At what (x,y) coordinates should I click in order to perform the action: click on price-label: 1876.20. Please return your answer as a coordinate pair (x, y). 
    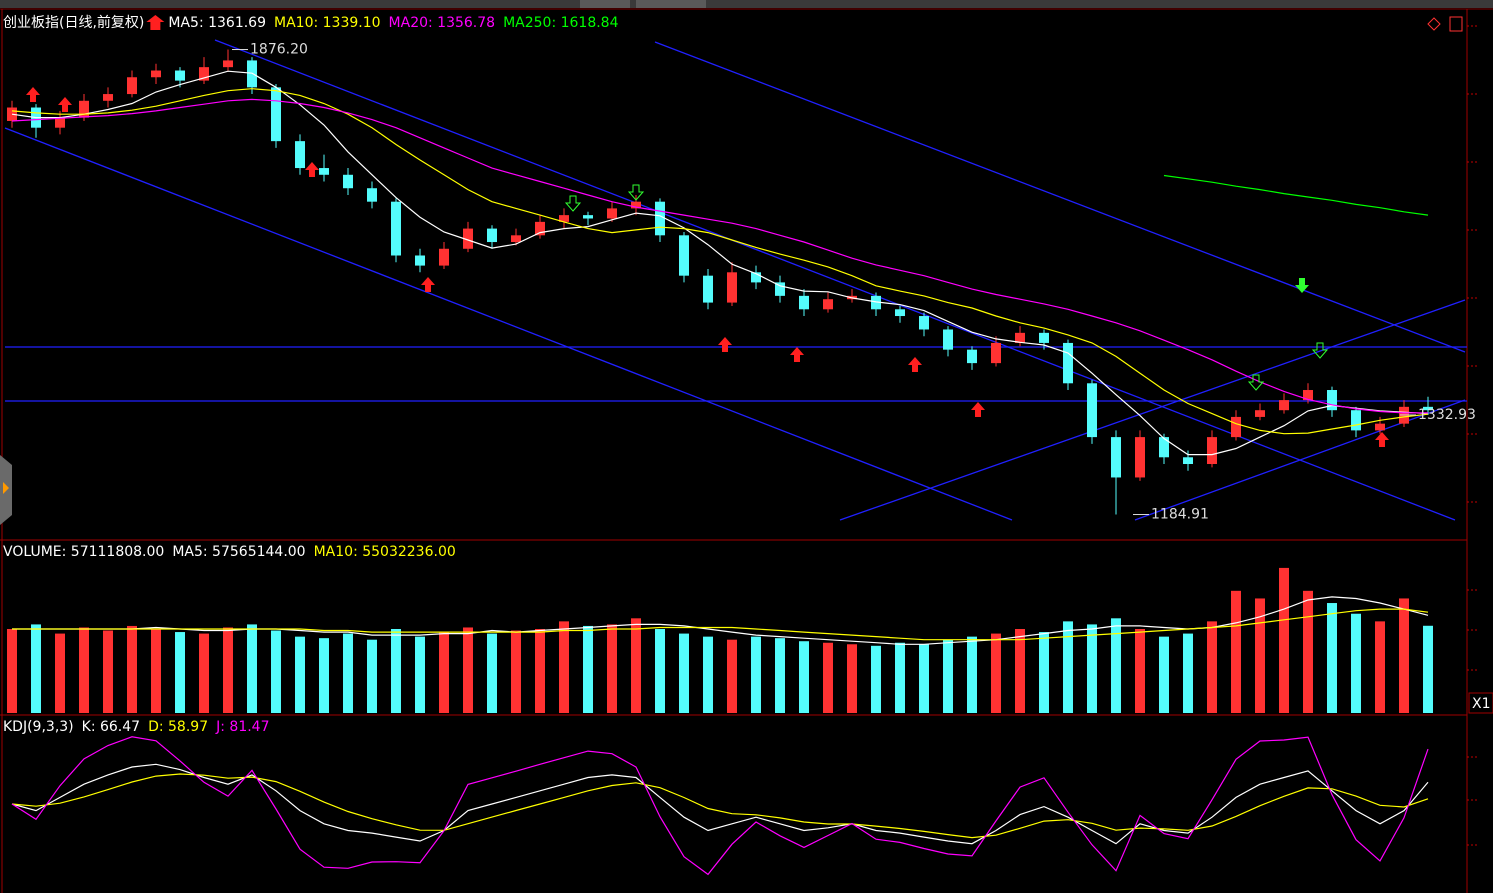
    Looking at the image, I should click on (279, 50).